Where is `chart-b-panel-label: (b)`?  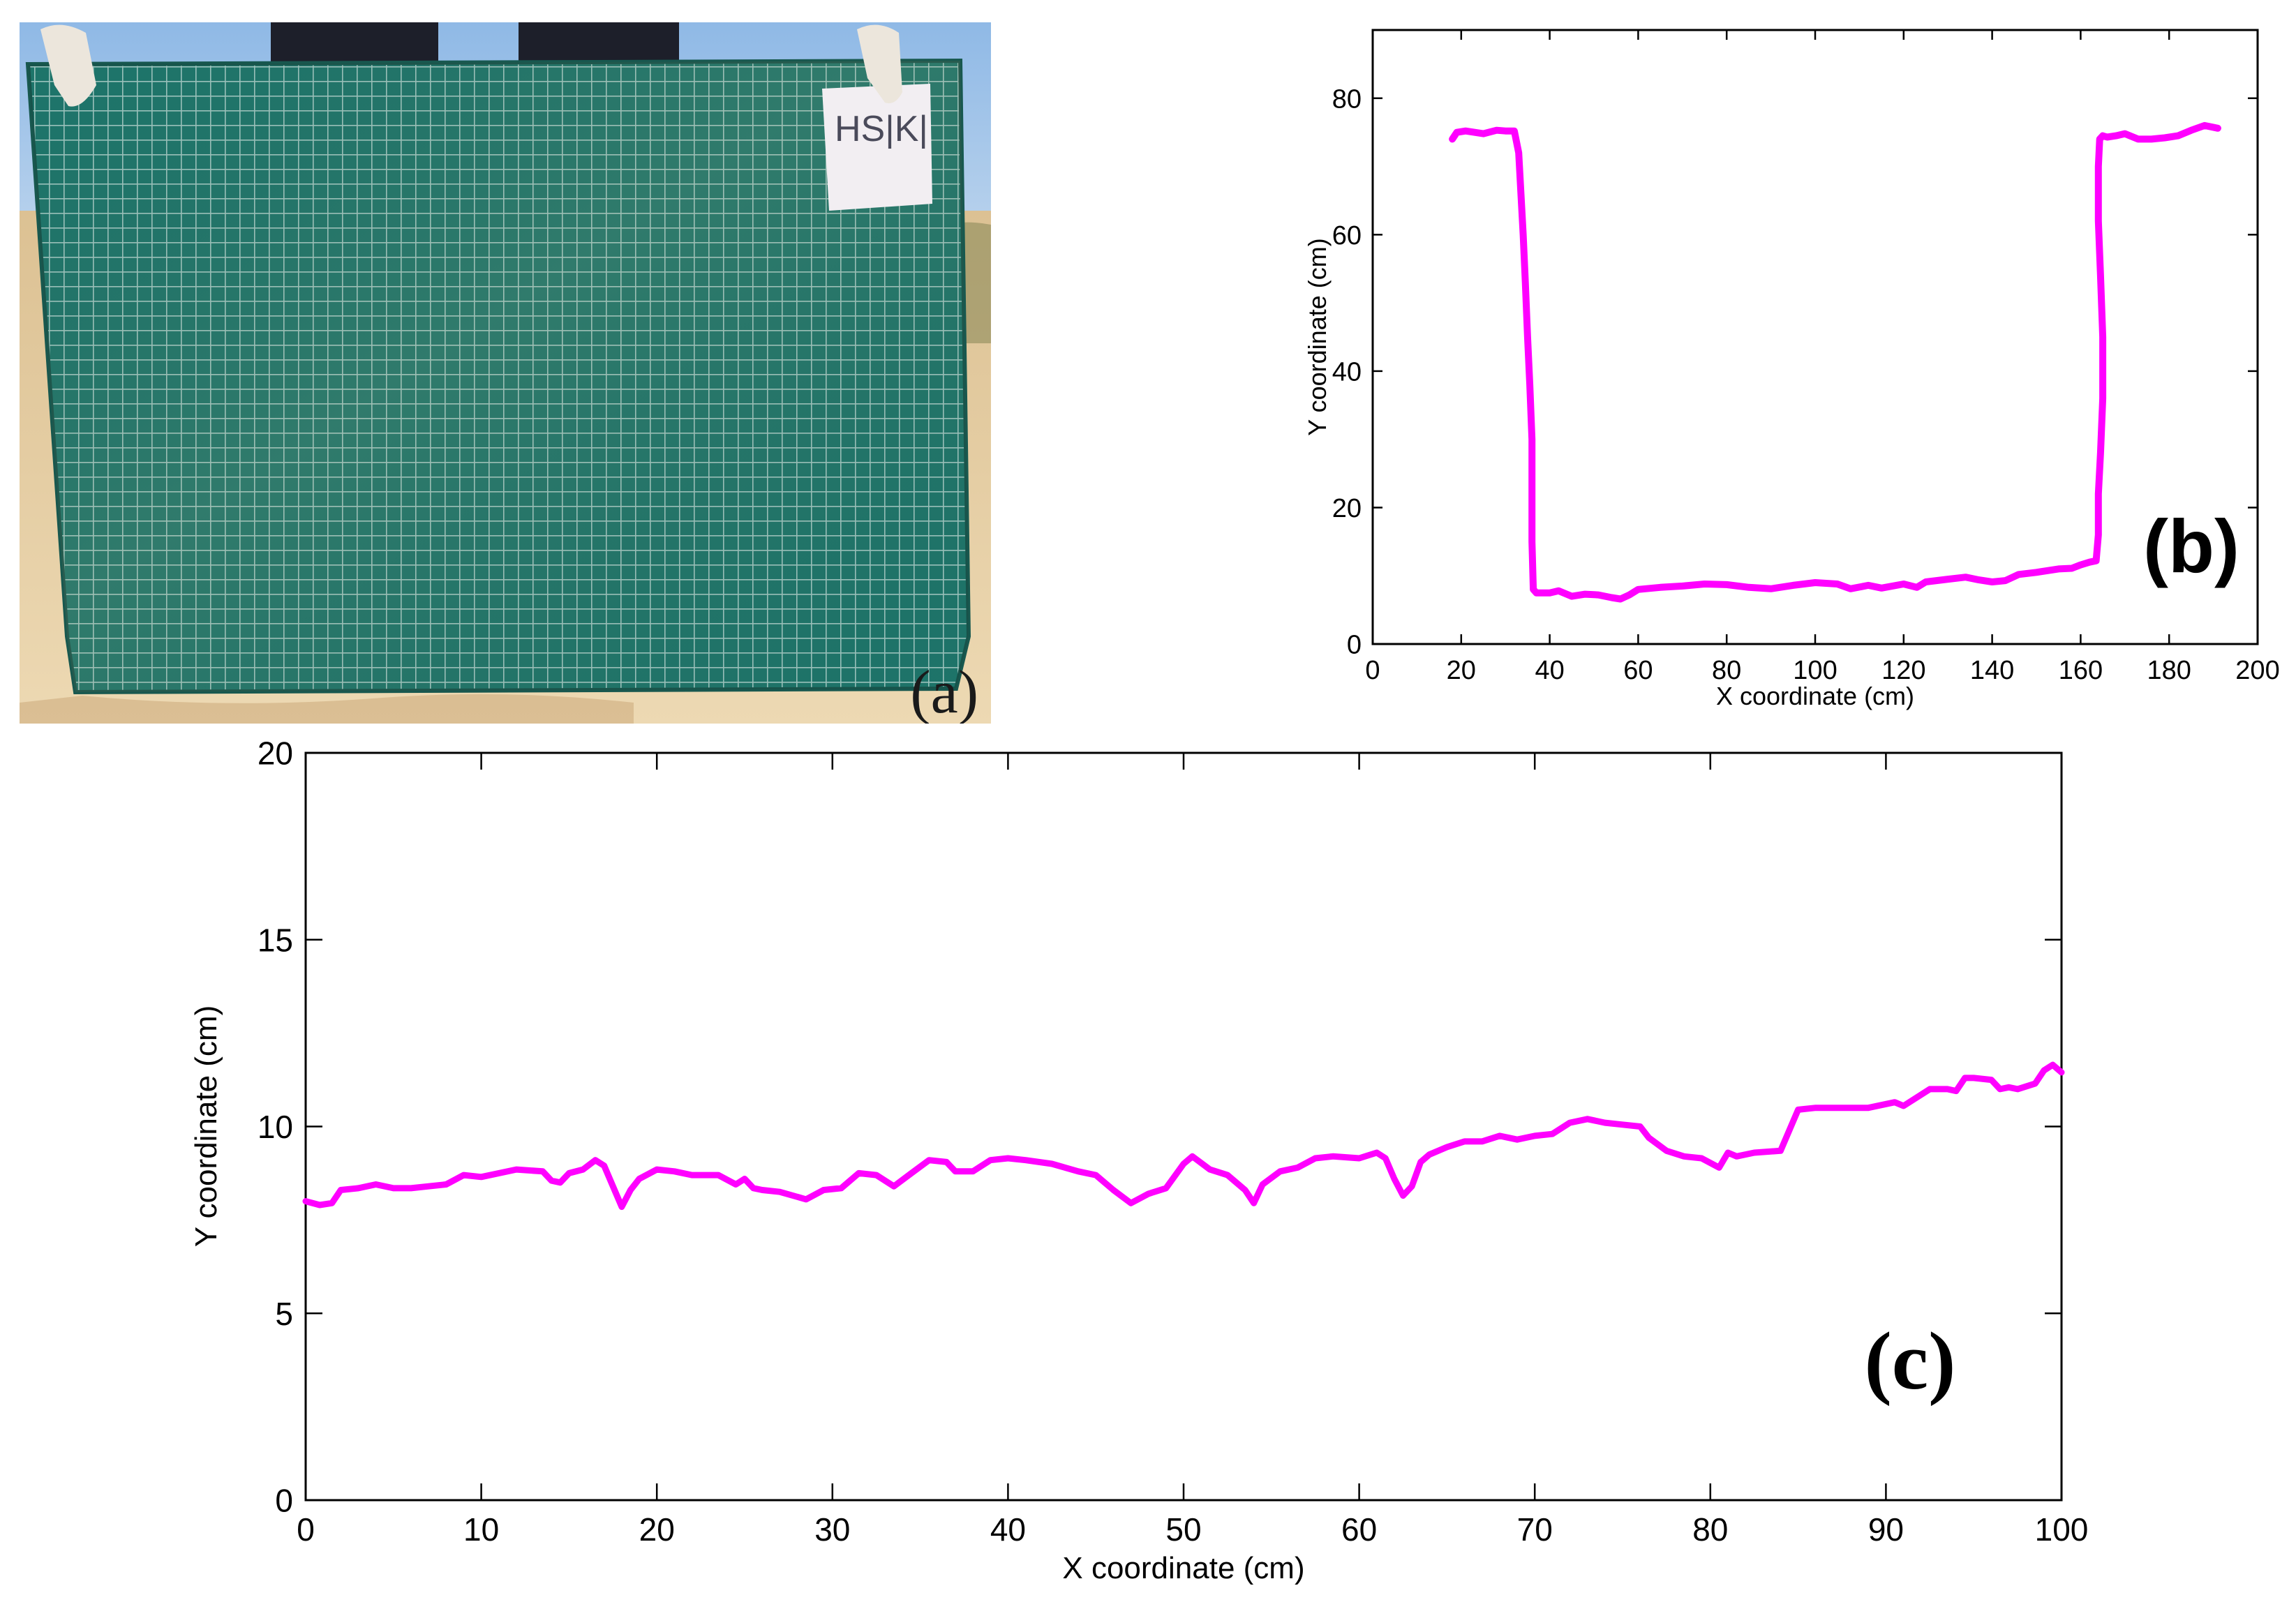 chart-b-panel-label: (b) is located at coordinates (2191, 546).